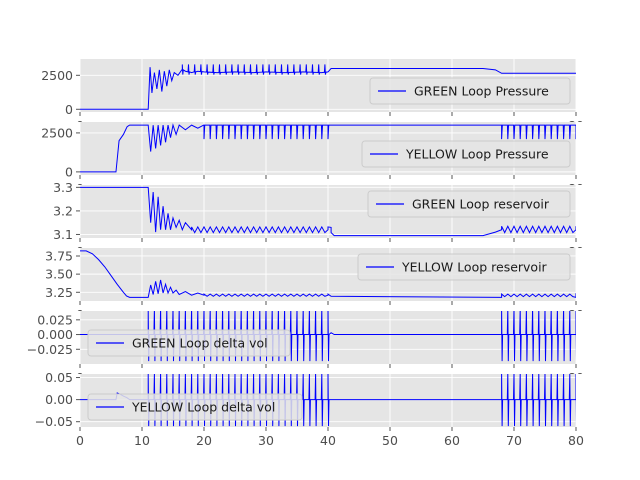  I want to click on legend: YELLOW Loop delta vol, so click(195, 407).